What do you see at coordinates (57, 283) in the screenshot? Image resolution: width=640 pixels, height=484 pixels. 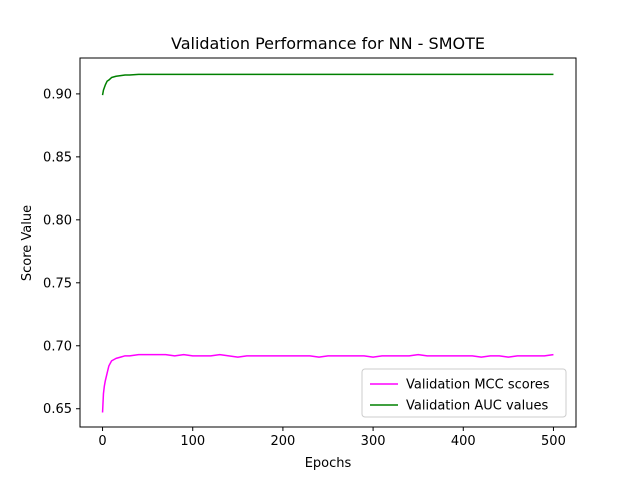 I see `y-tick-label: 0.75` at bounding box center [57, 283].